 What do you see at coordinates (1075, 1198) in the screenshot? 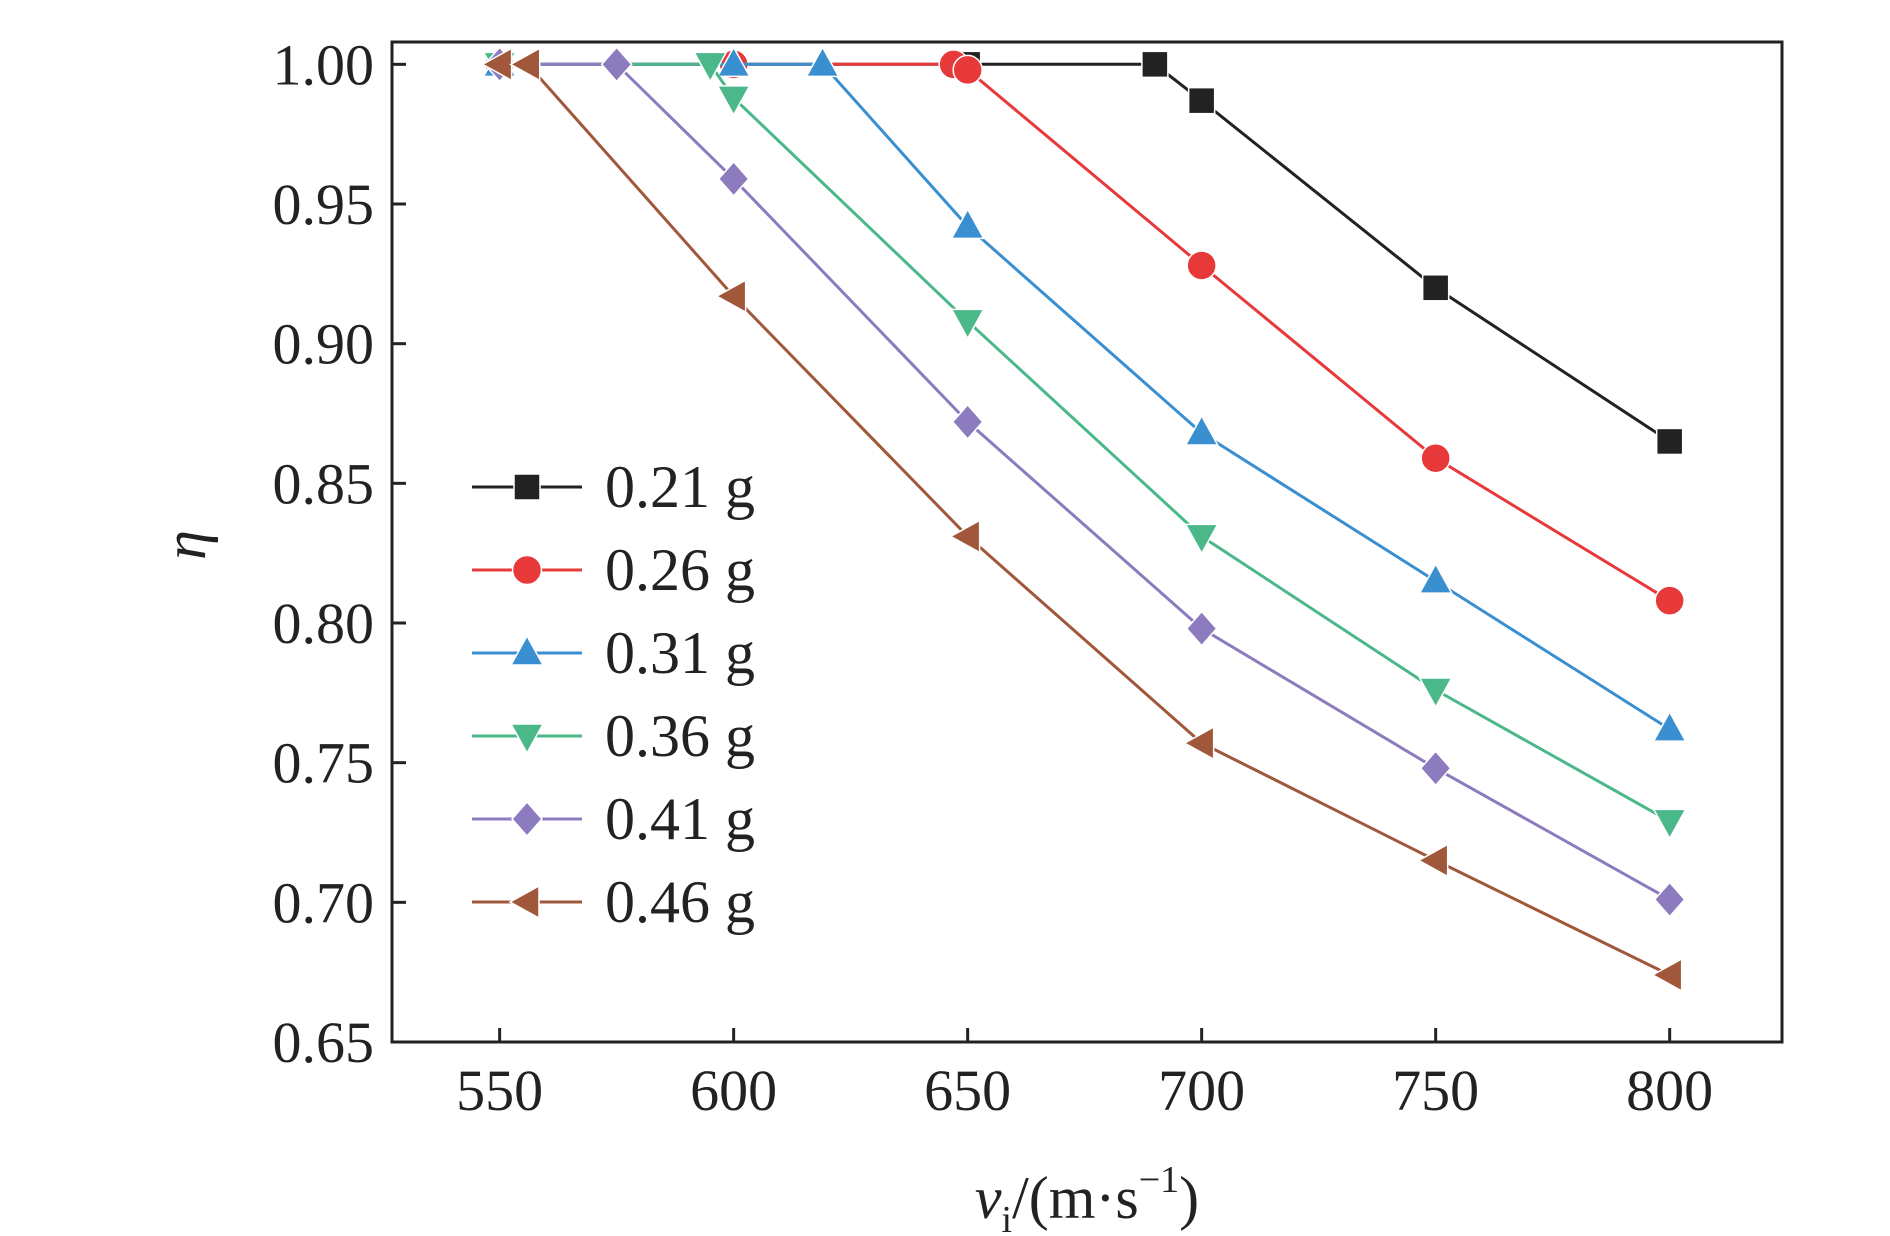
I see `x-axis-title-unit: /(m·s` at bounding box center [1075, 1198].